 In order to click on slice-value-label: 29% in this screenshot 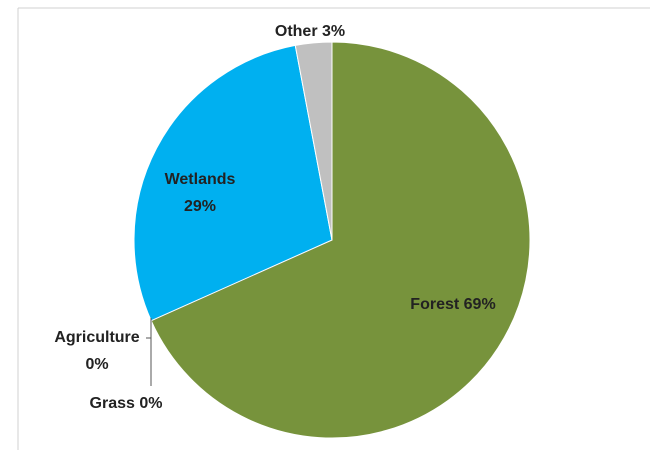, I will do `click(200, 206)`.